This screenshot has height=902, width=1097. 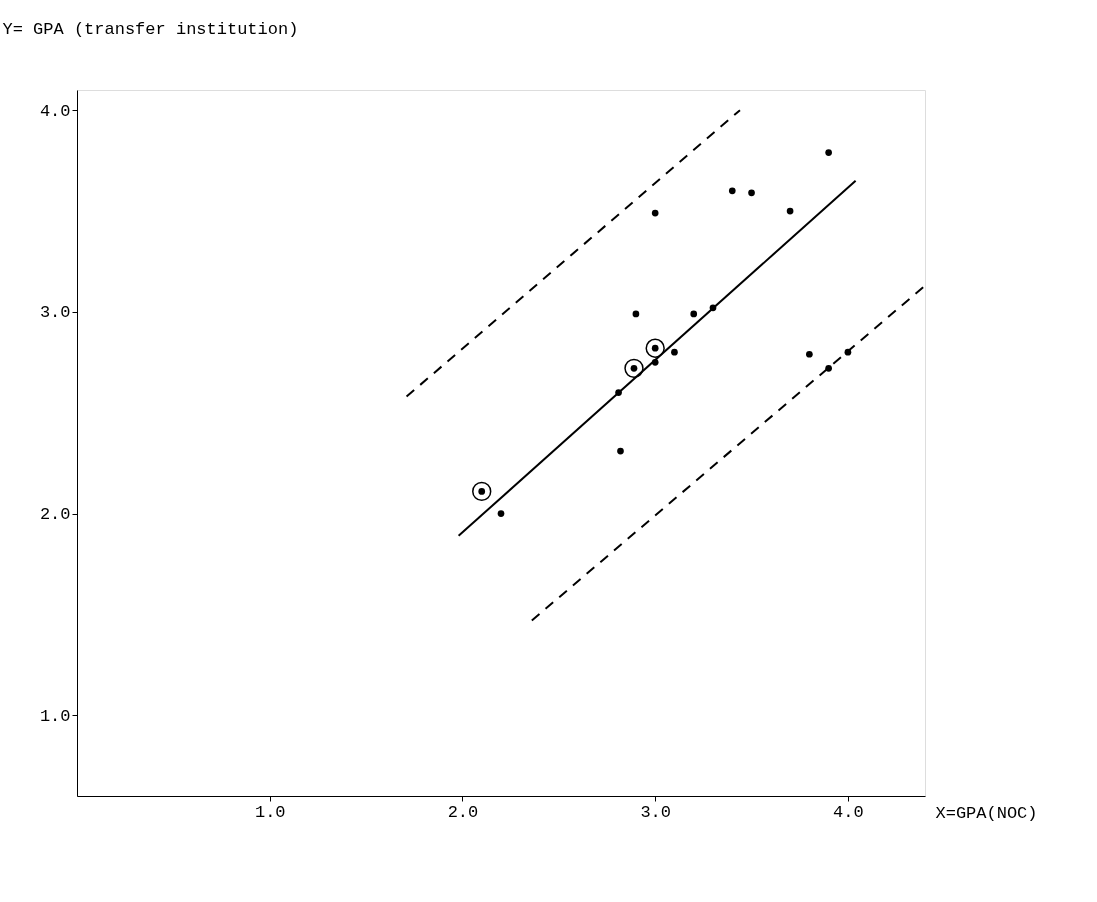 I want to click on x-tick-label: 3.0, so click(x=655, y=812).